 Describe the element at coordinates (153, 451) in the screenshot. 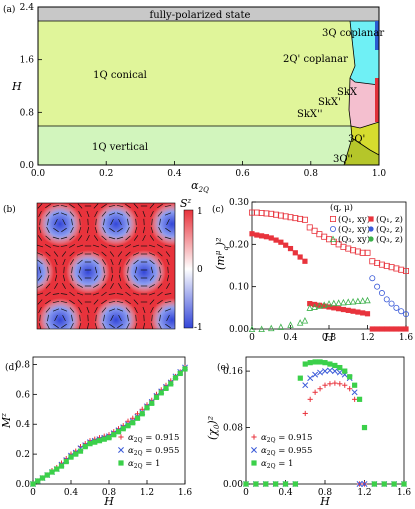

I see `legend-label: α2Q = 0.955` at that location.